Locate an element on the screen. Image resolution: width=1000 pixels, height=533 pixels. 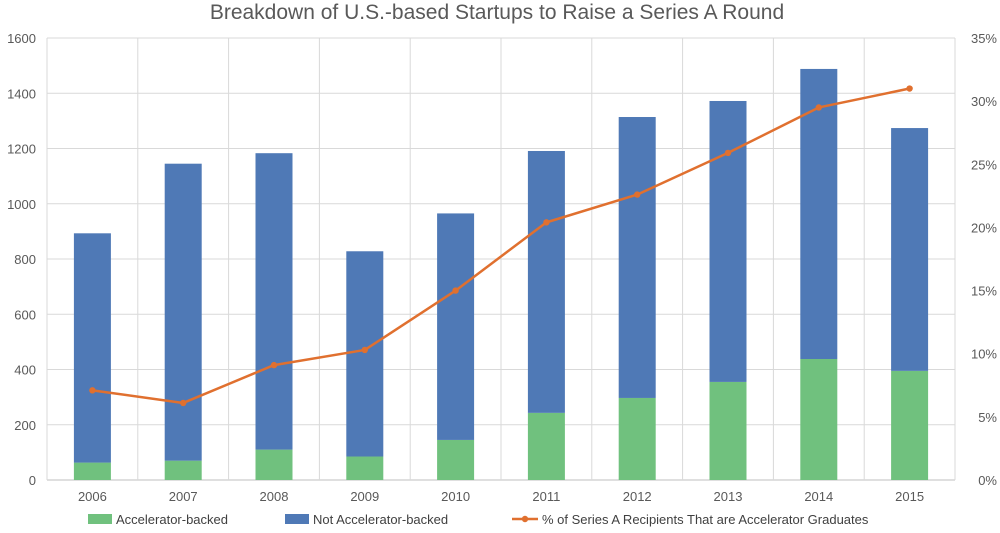
bar-accelerator-backed-2015 is located at coordinates (910, 425).